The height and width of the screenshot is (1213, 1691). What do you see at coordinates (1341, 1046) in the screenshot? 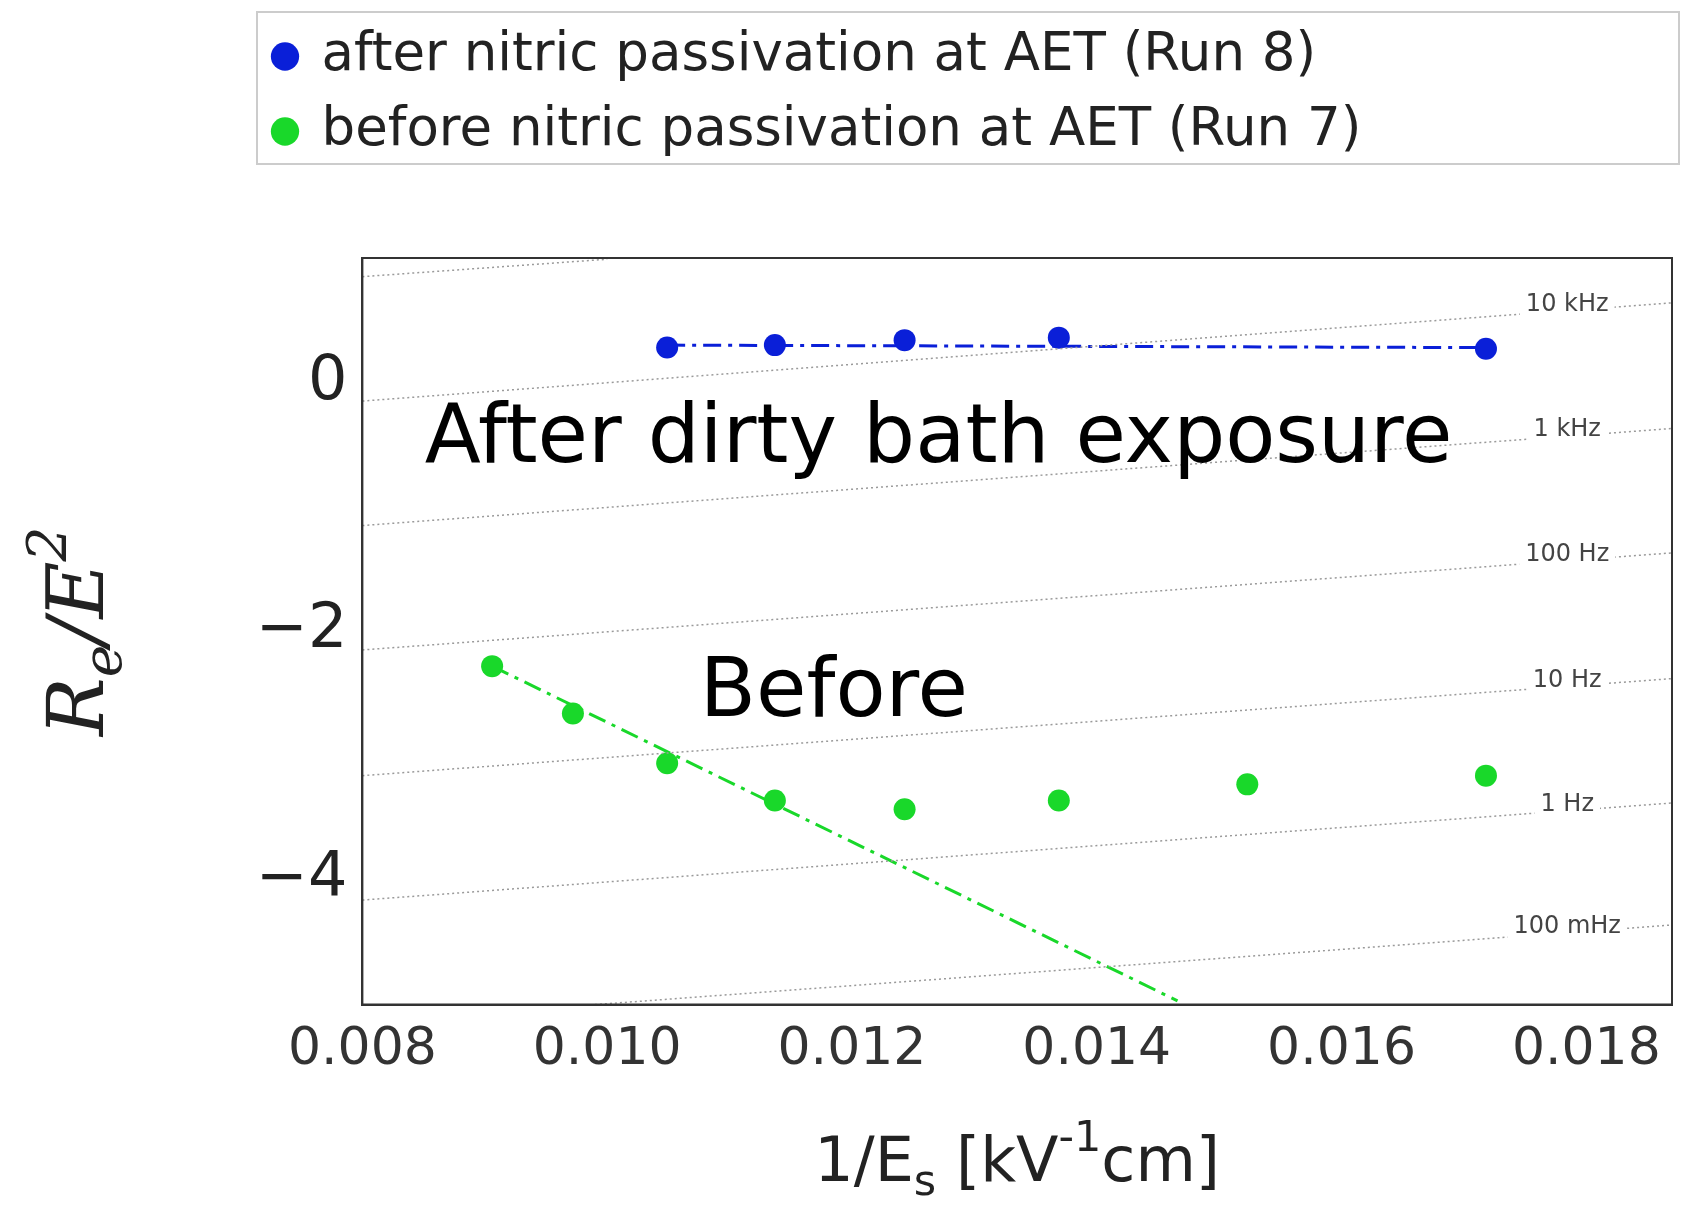
I see `x-tick-label: 0.016` at bounding box center [1341, 1046].